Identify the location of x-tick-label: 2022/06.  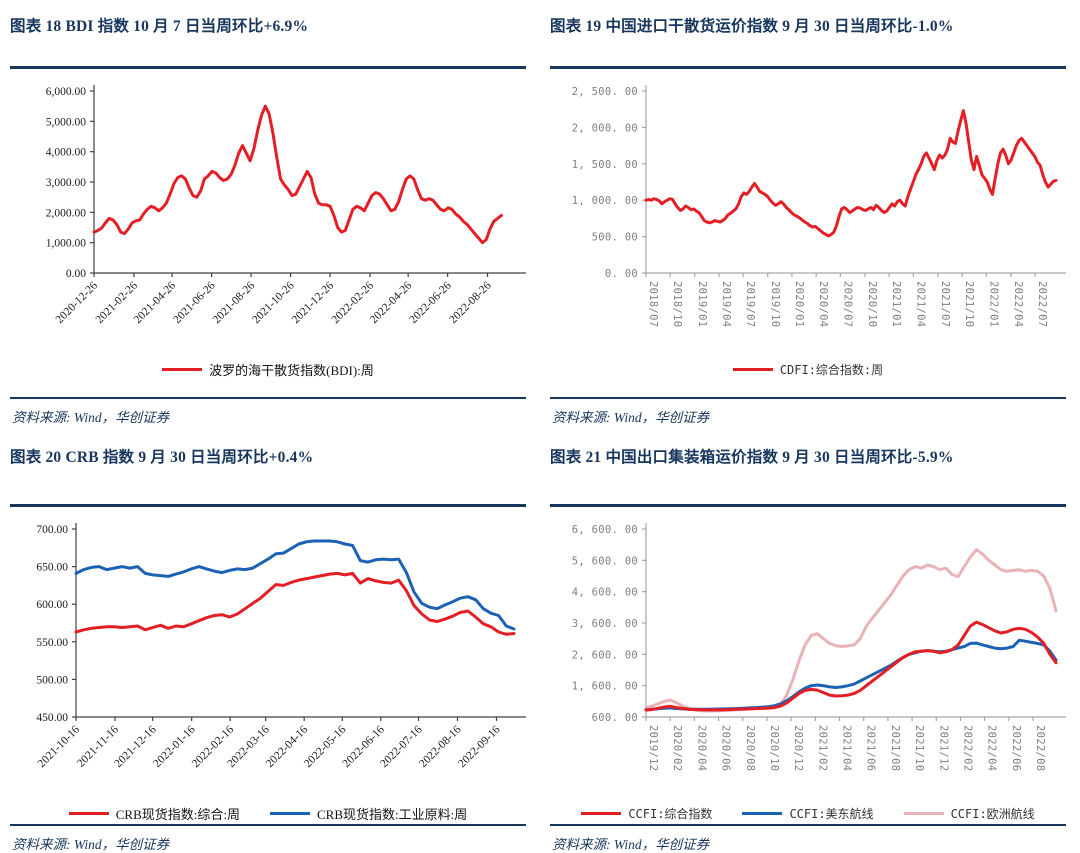
(1016, 748).